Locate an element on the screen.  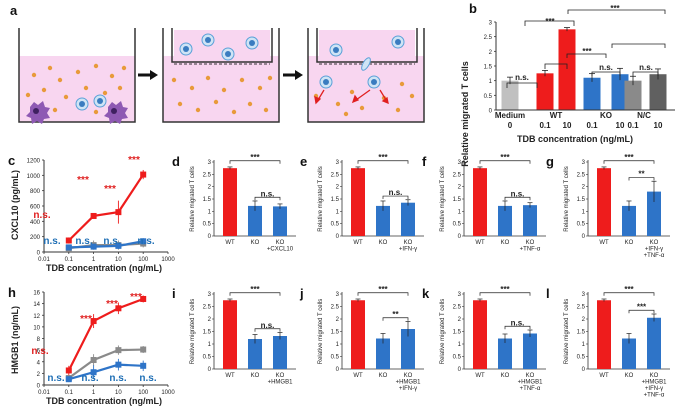
x-tick-label: 1 is located at coordinates (94, 260).